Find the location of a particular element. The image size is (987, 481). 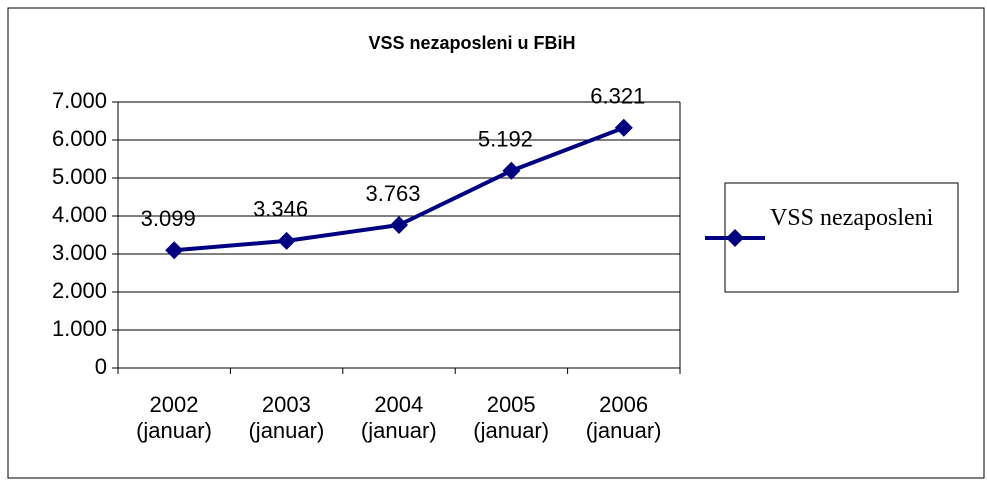

x-tick-label: 2006 (januar) is located at coordinates (623, 417).